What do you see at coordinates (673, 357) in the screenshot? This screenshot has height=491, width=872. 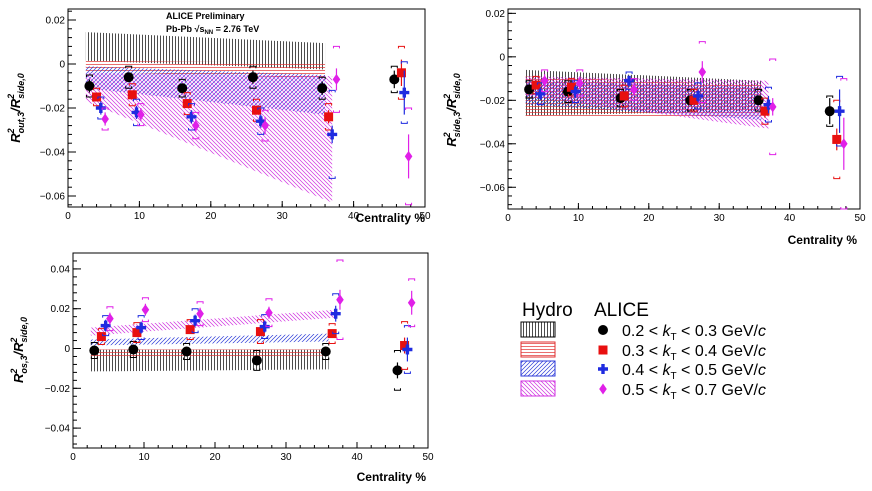 I see `legend-label-sub: T` at bounding box center [673, 357].